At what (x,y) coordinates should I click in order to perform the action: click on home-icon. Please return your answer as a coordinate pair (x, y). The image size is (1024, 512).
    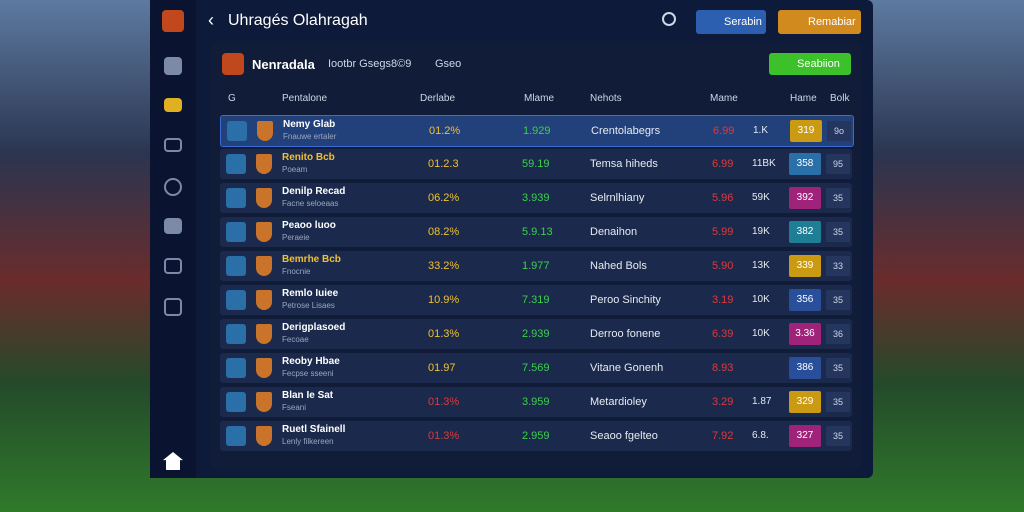
    Looking at the image, I should click on (173, 461).